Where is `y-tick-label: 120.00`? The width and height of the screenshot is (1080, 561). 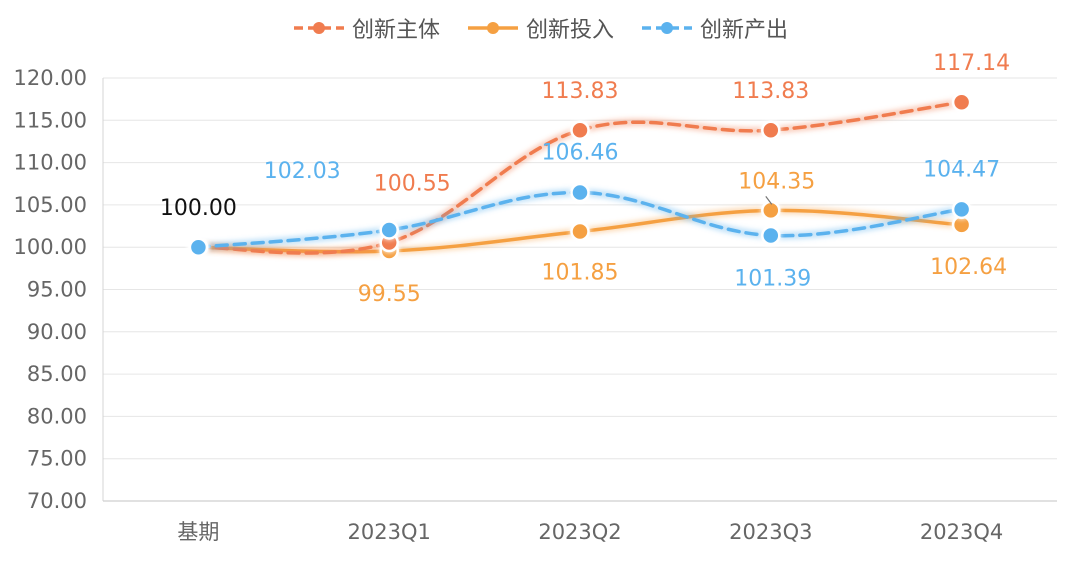 y-tick-label: 120.00 is located at coordinates (50, 78).